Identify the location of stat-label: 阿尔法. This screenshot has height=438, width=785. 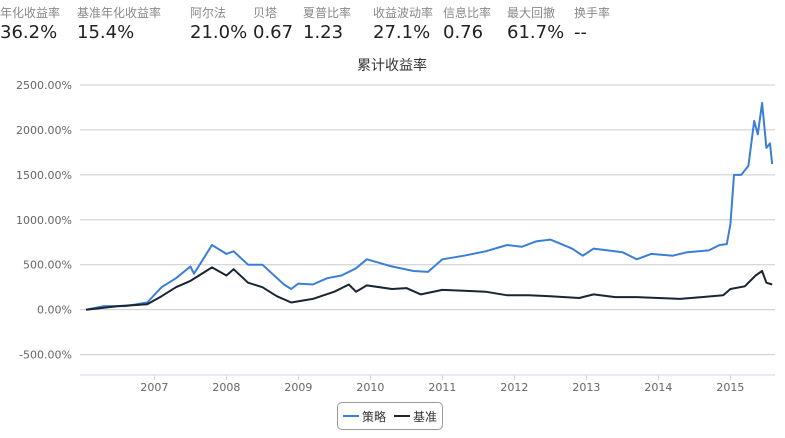
(208, 13).